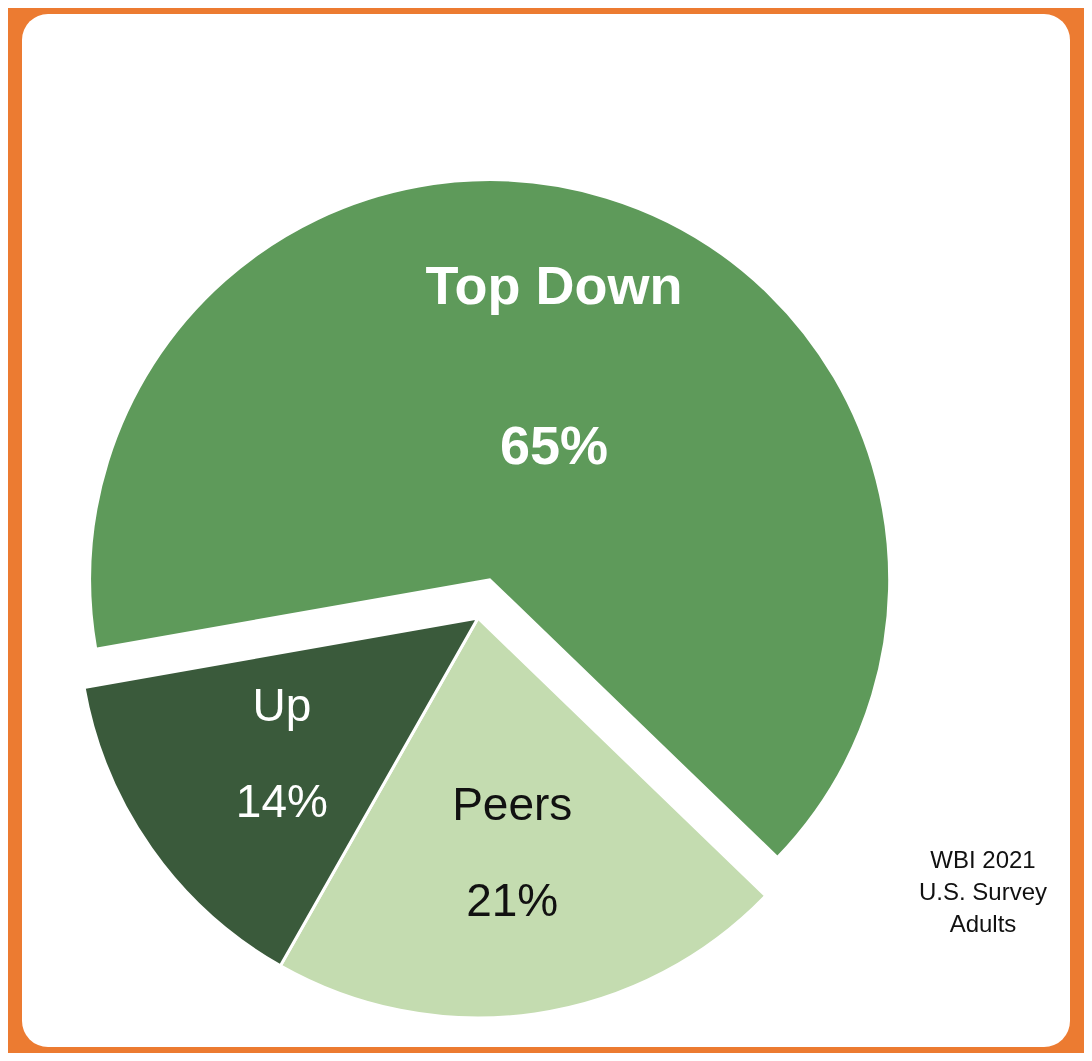 This screenshot has width=1092, height=1061. Describe the element at coordinates (512, 803) in the screenshot. I see `slice-label: Peers` at that location.